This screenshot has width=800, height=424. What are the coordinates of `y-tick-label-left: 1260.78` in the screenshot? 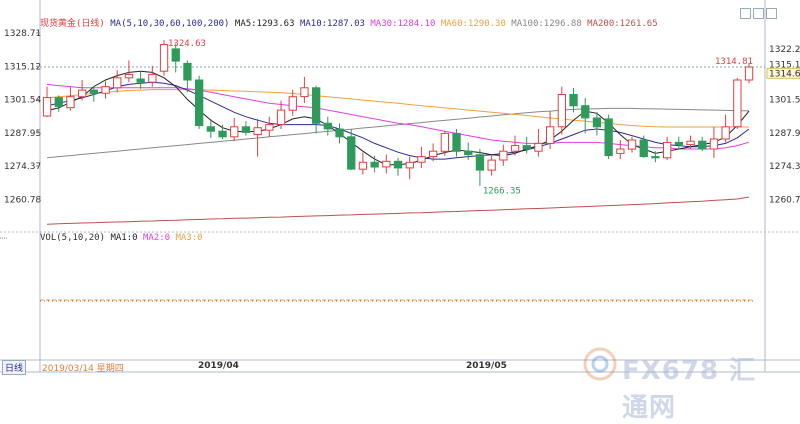 It's located at (22, 200).